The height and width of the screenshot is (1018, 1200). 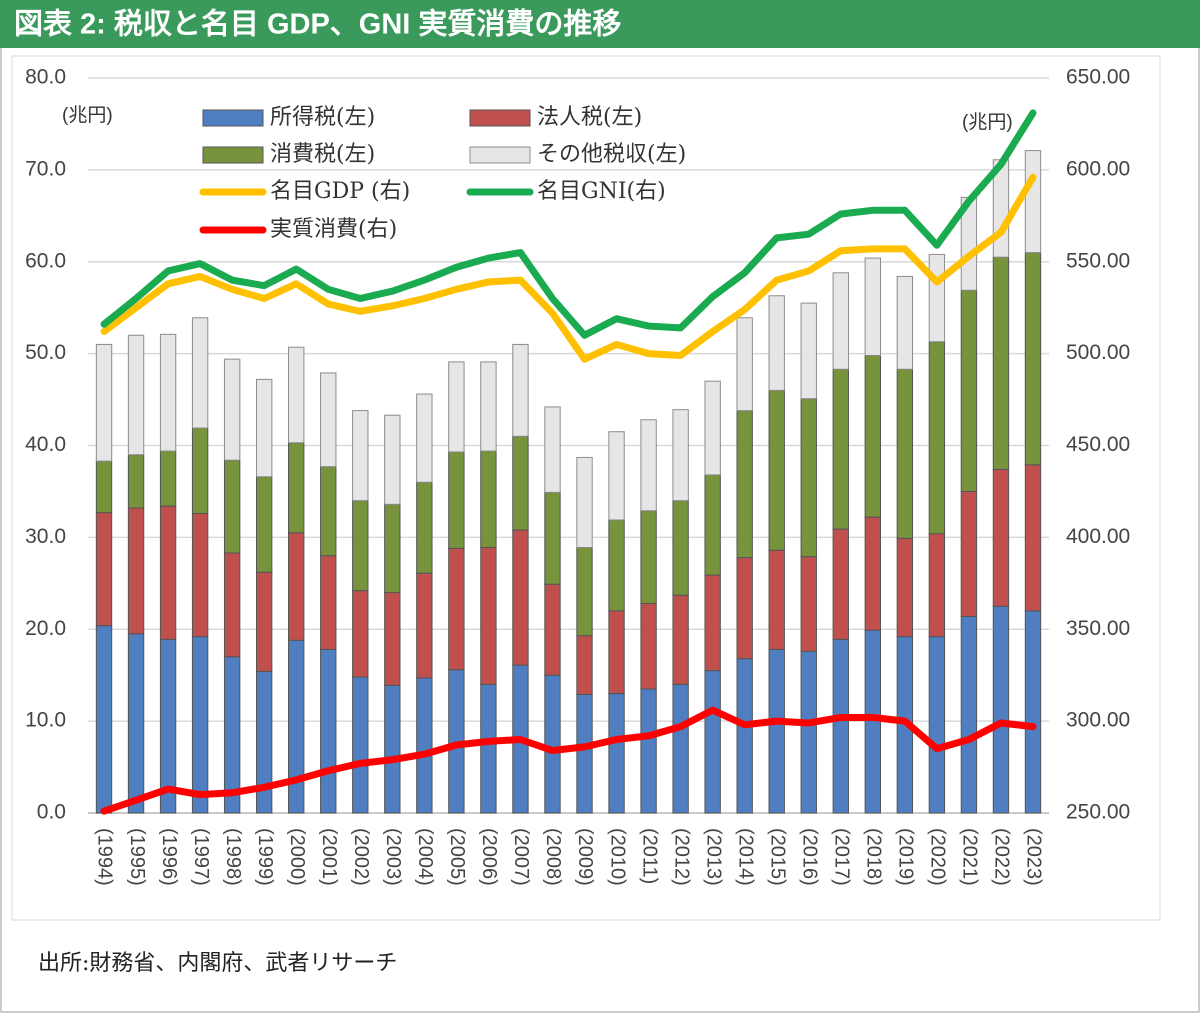 What do you see at coordinates (906, 857) in the screenshot?
I see `x-tick-label: (2019)` at bounding box center [906, 857].